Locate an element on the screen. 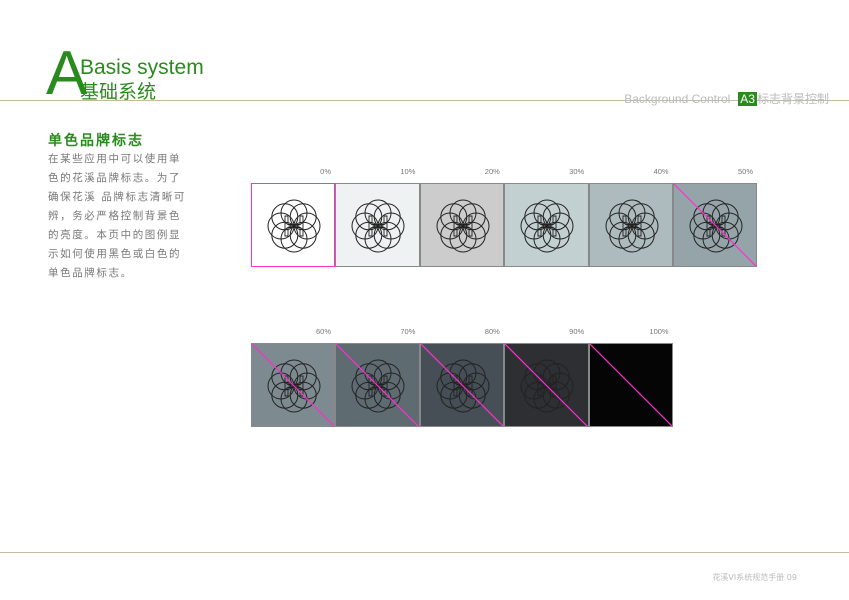  body-line: 色的花溪品牌标志。为了 is located at coordinates (115, 178).